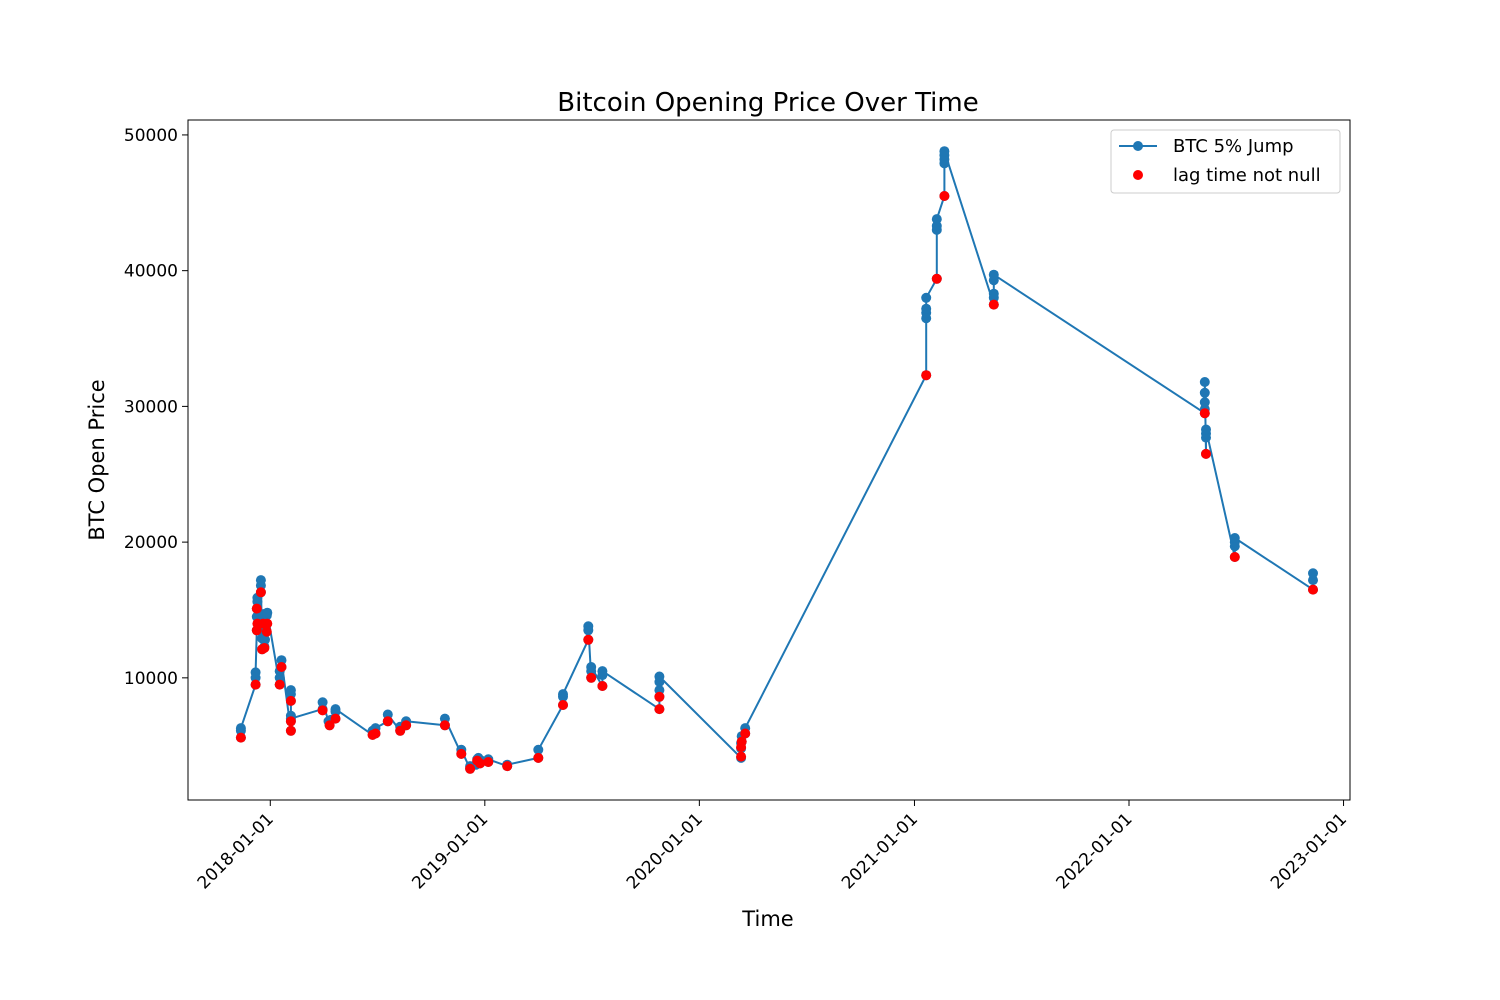  I want to click on x-tick-label: 2019-01-01, so click(450, 851).